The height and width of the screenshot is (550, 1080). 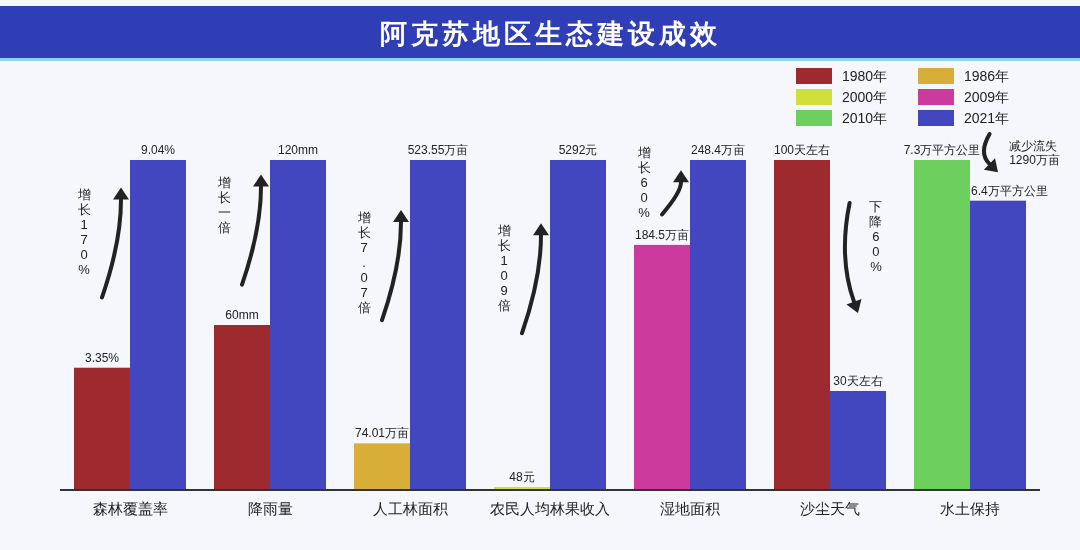 What do you see at coordinates (381, 433) in the screenshot?
I see `data-label: 74.01万亩` at bounding box center [381, 433].